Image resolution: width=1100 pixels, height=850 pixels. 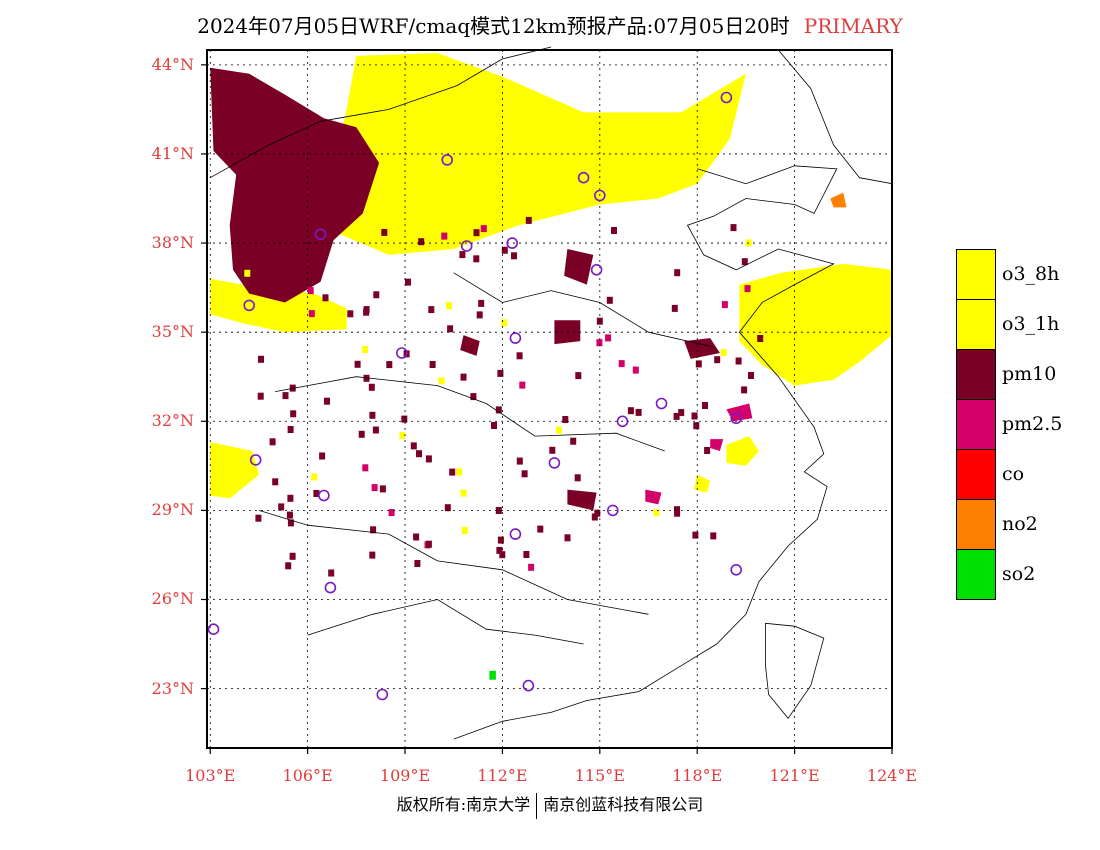 What do you see at coordinates (493, 26) in the screenshot?
I see `map-title-text: 2024年07月05日WRF/cmaq模式12km预报产品:07月05日20时` at bounding box center [493, 26].